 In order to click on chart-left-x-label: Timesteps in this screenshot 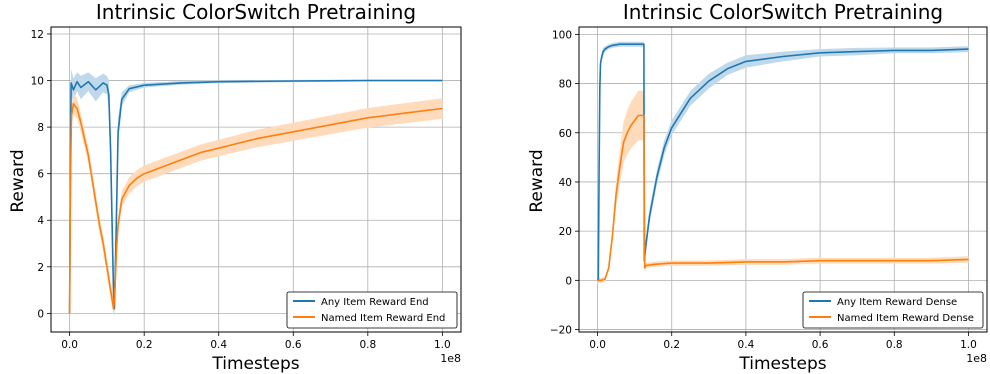, I will do `click(255, 364)`.